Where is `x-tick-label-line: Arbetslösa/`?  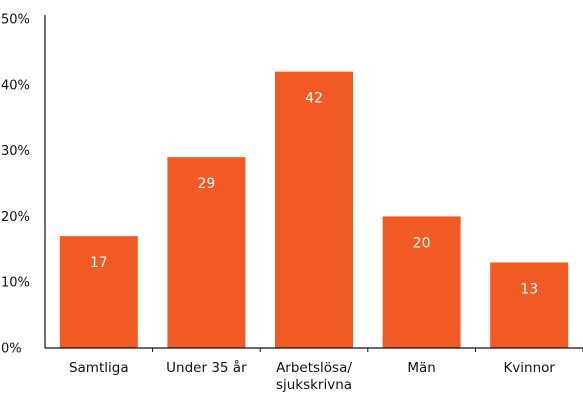
x-tick-label-line: Arbetslösa/ is located at coordinates (314, 368).